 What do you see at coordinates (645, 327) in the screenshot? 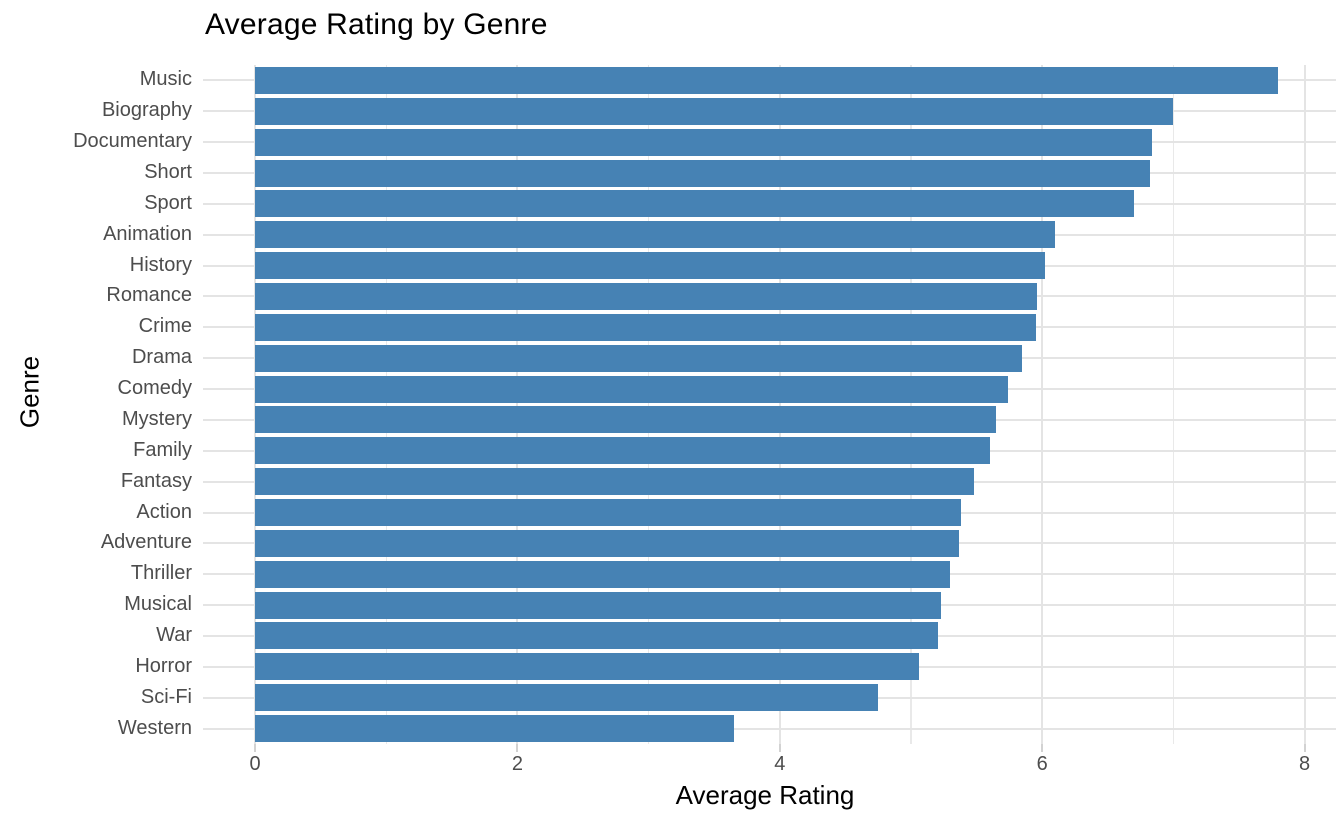
I see `bar-crime` at bounding box center [645, 327].